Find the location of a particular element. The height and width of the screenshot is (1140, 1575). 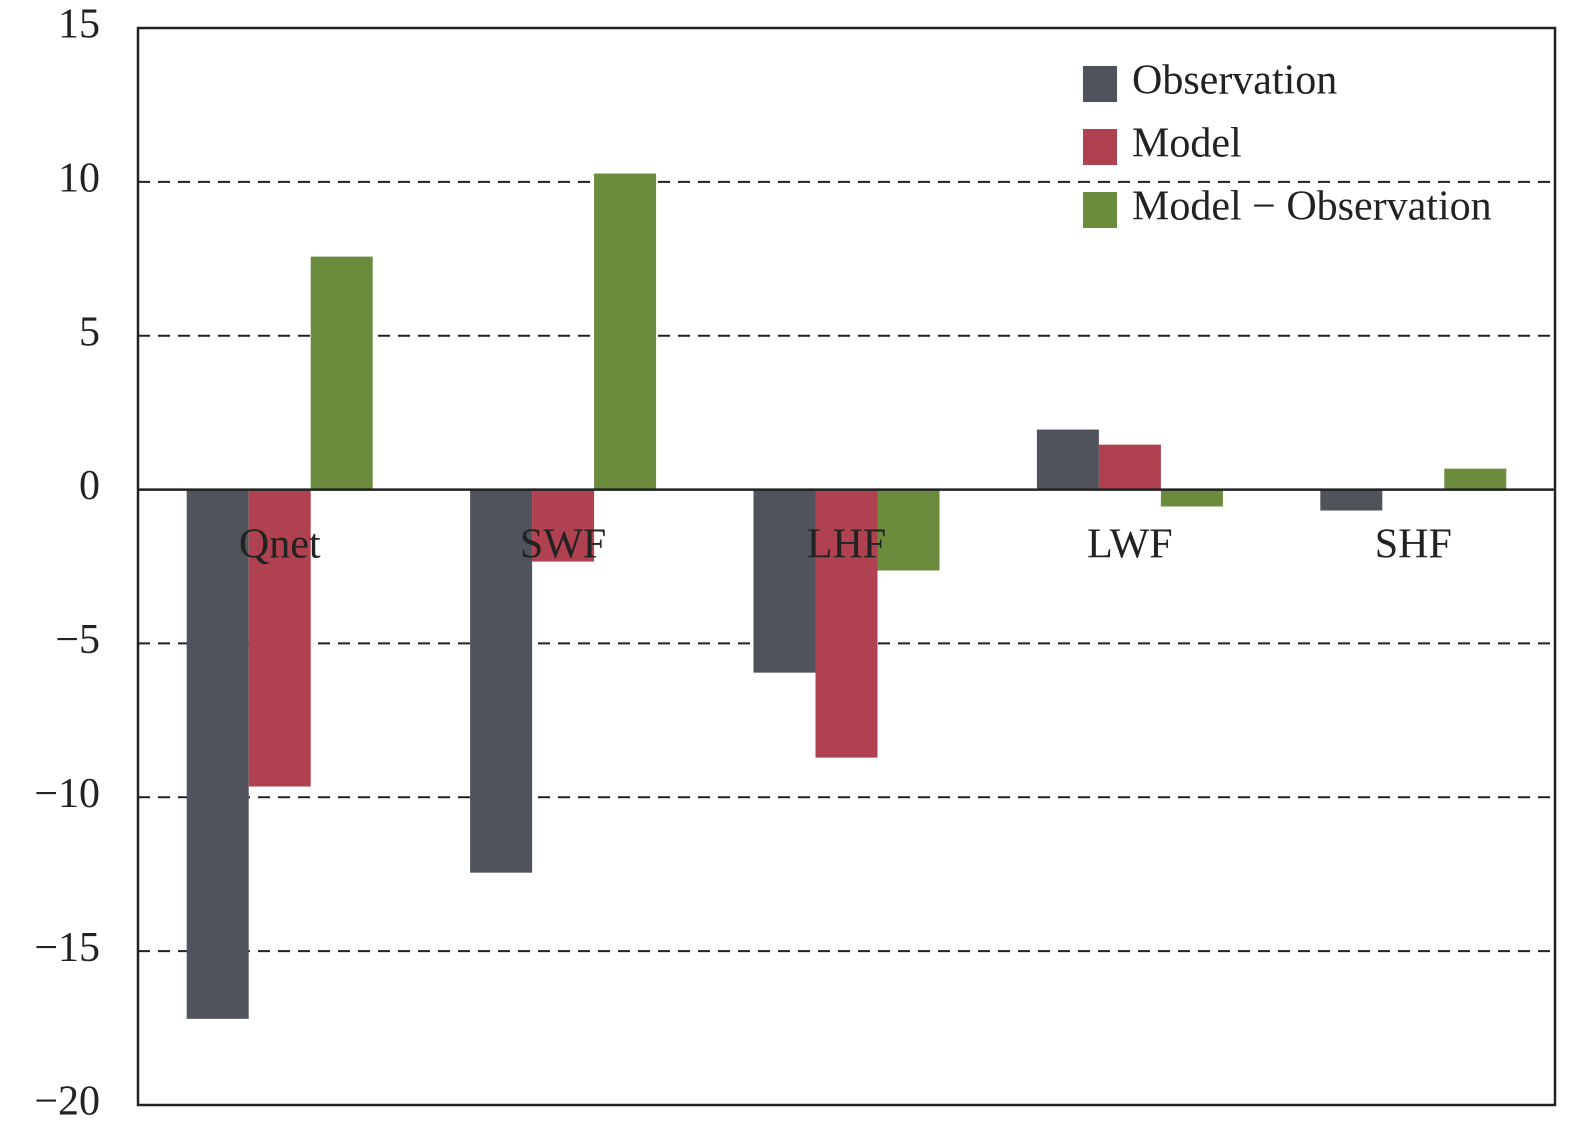

y-tick-label: 10 is located at coordinates (79, 178).